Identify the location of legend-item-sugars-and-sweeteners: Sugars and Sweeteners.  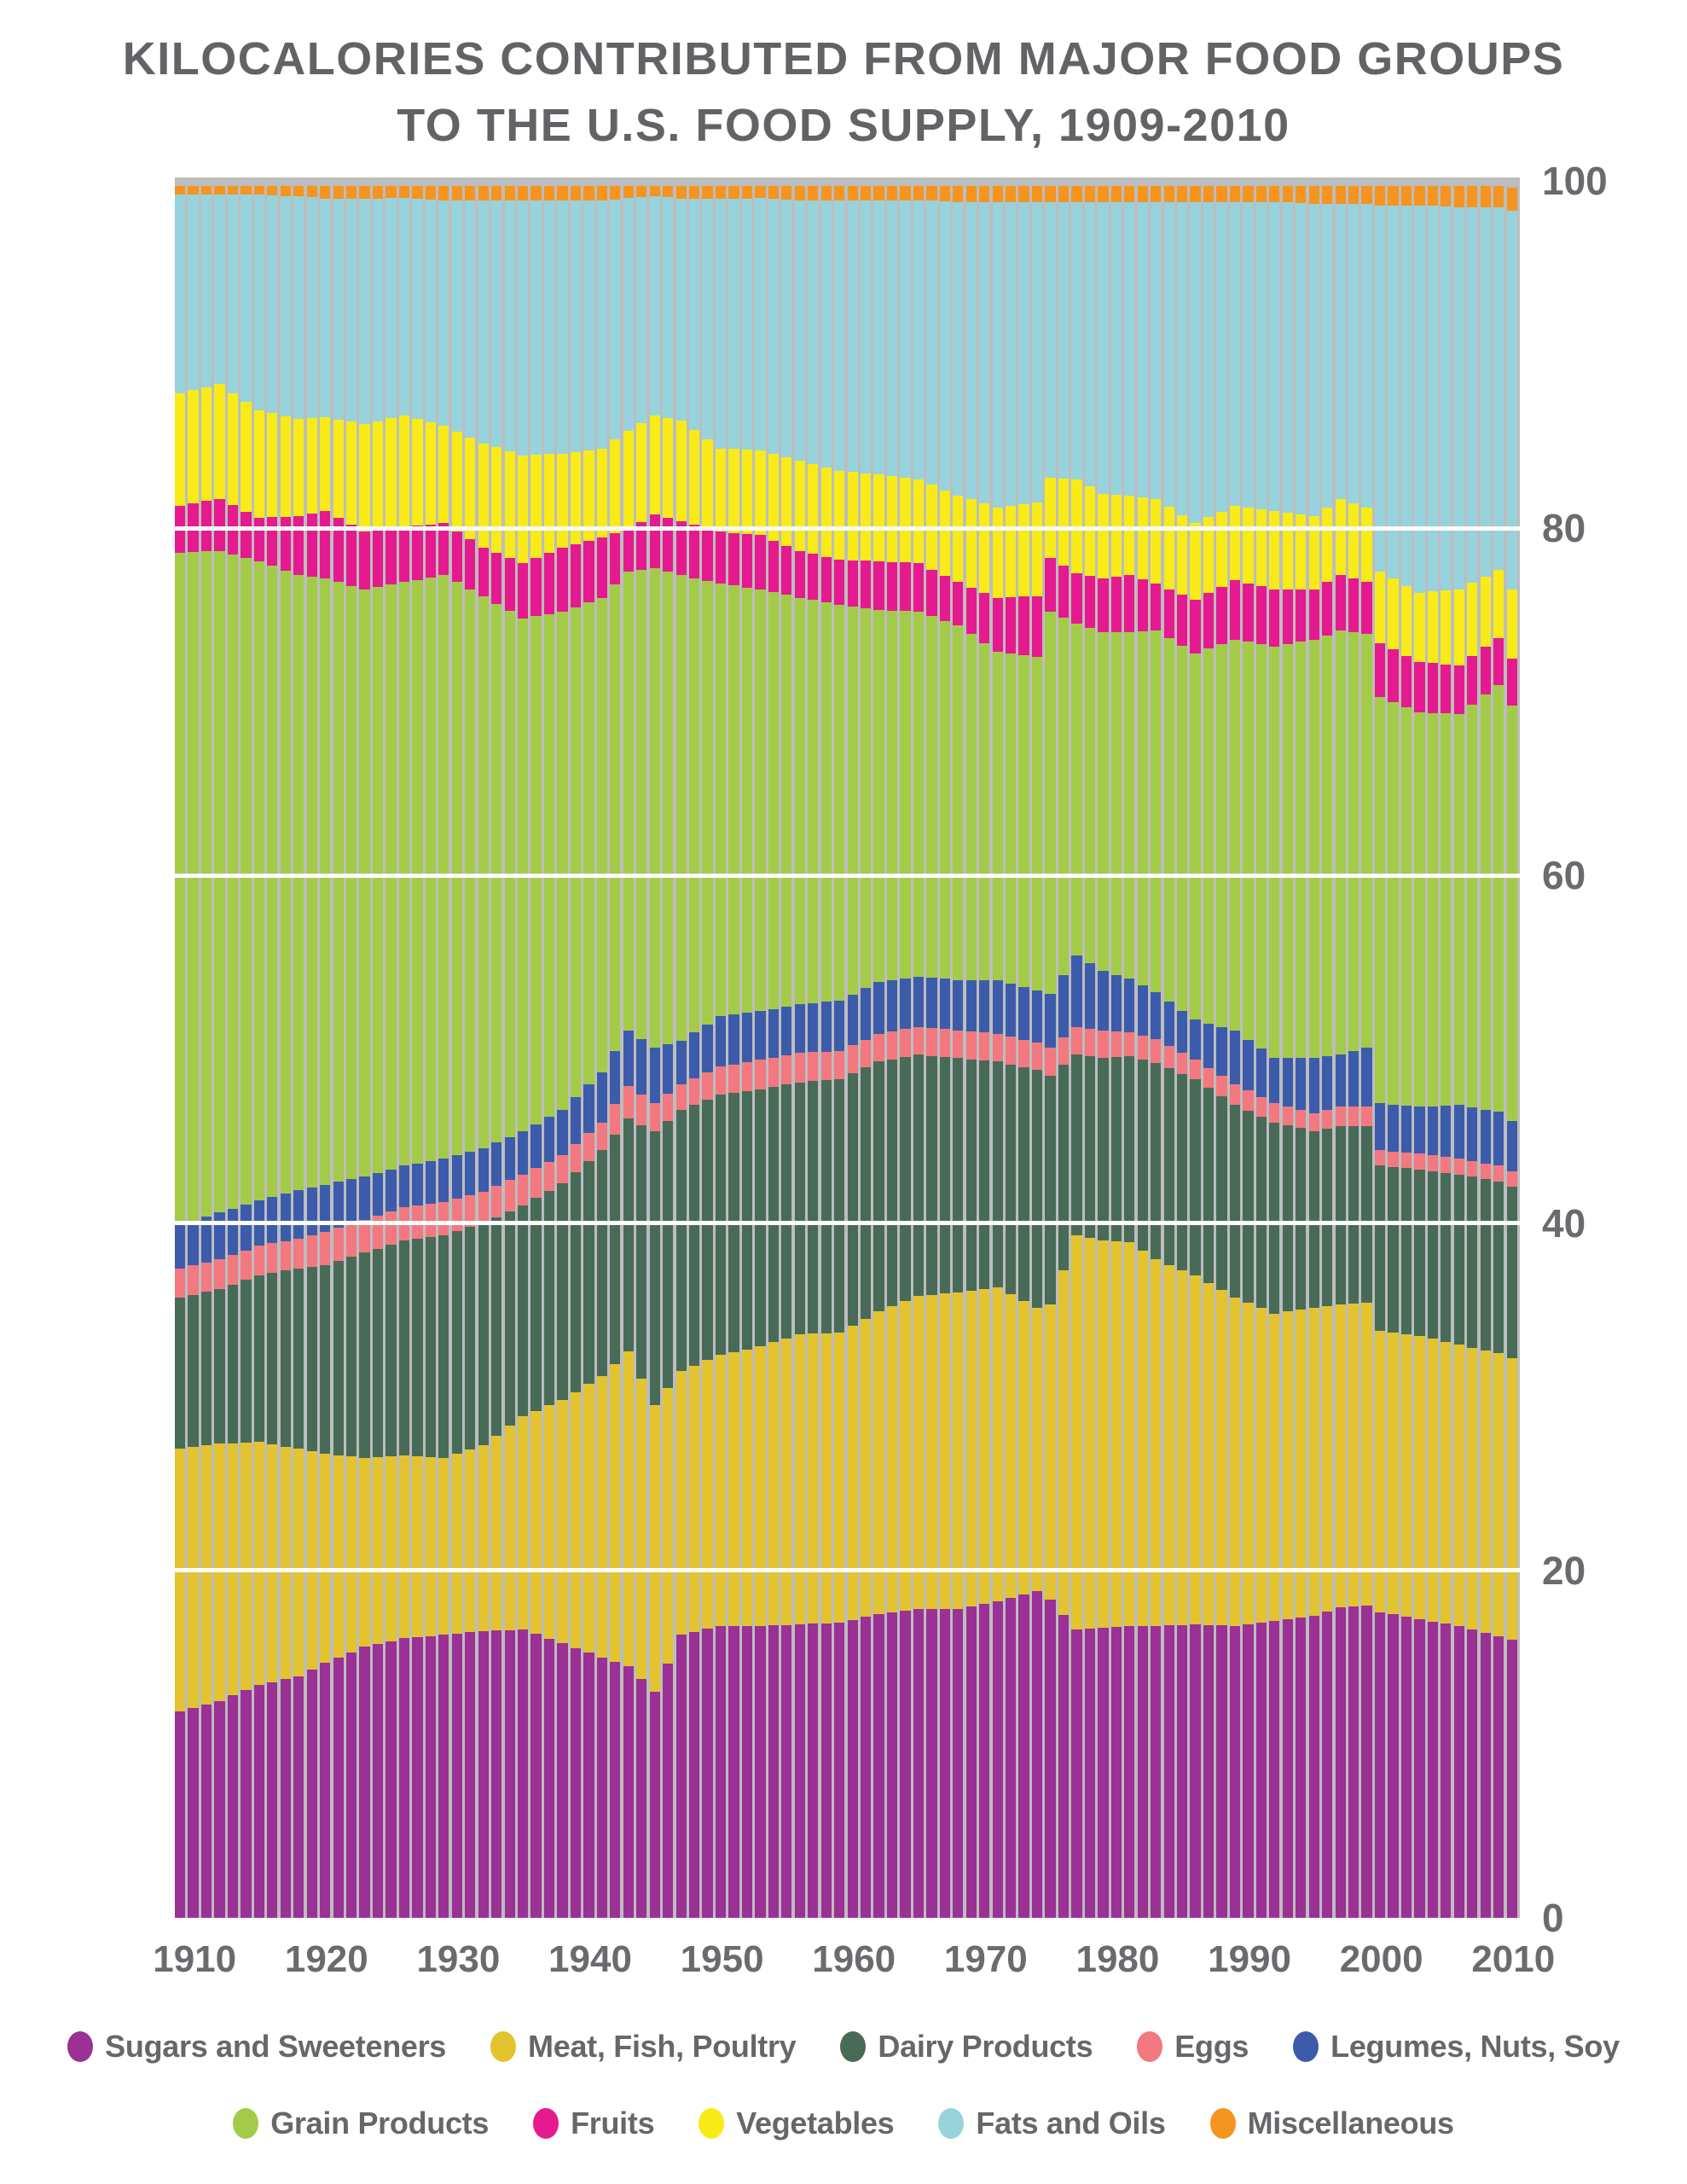
(256, 2047).